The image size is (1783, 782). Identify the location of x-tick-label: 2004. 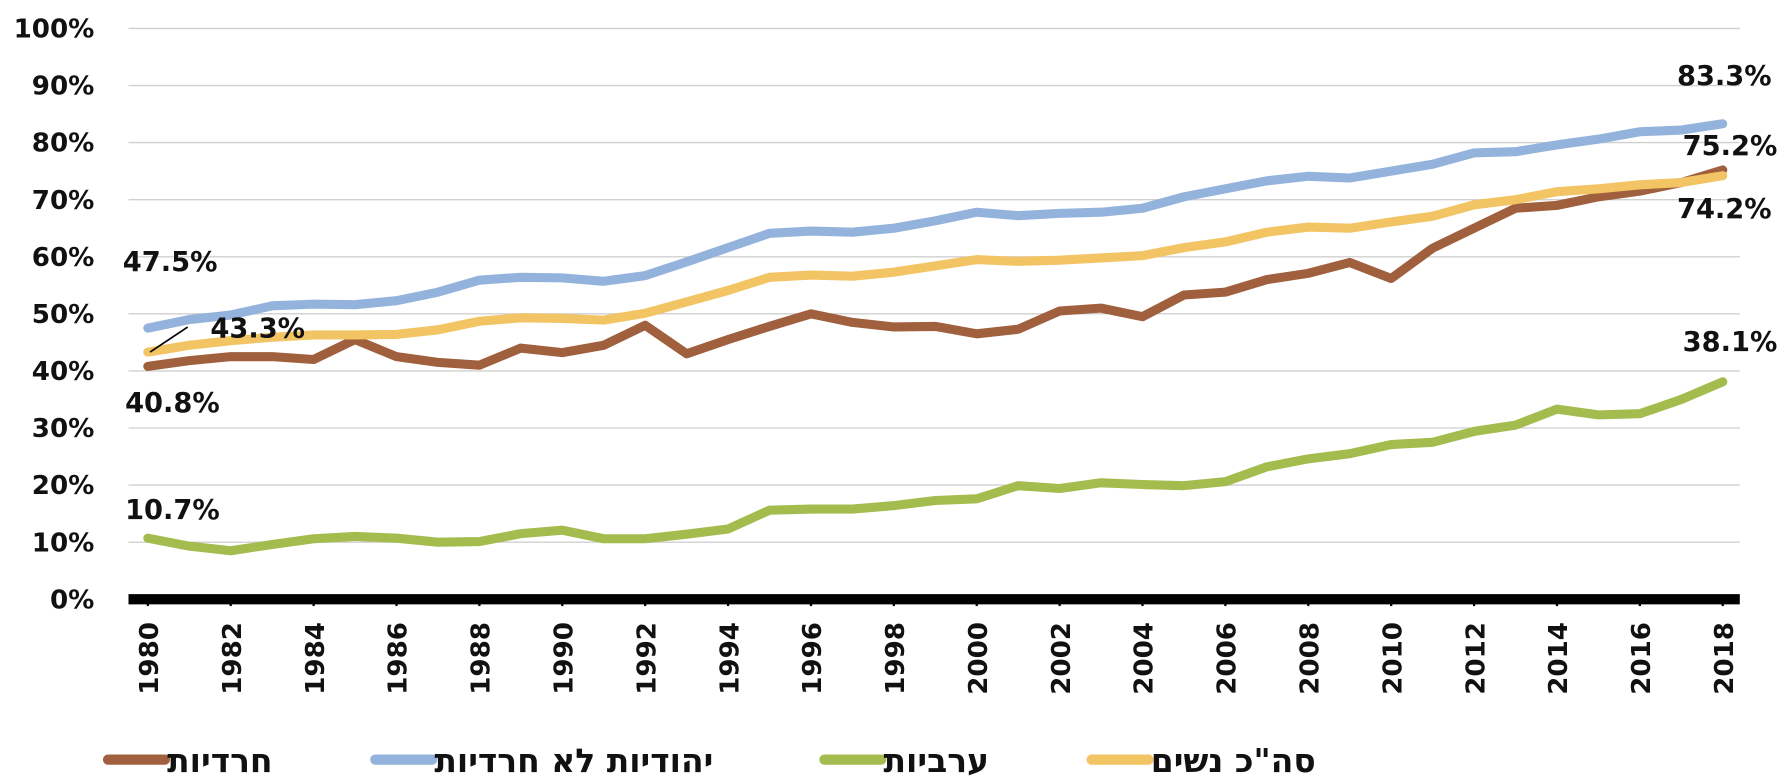
(1145, 658).